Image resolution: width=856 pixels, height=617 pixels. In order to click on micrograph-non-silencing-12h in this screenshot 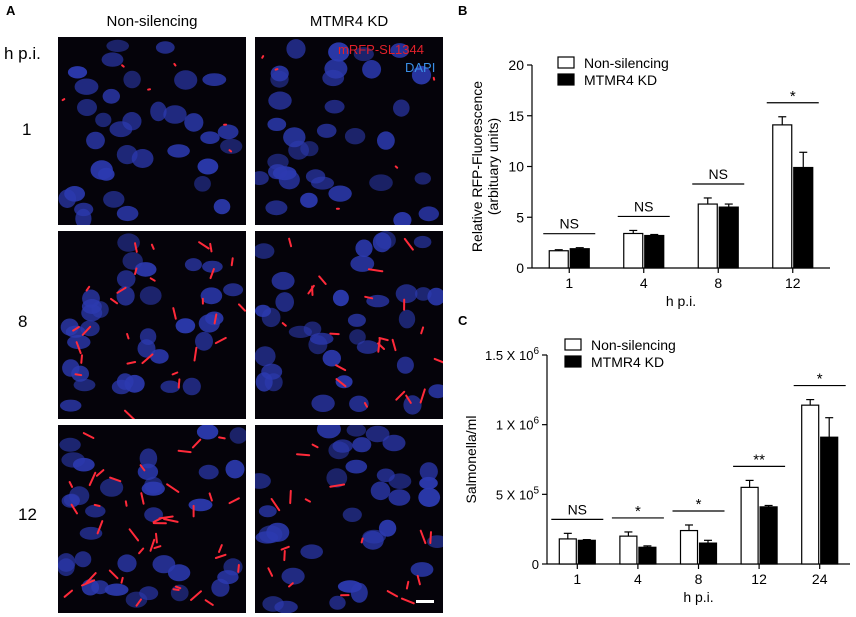, I will do `click(152, 519)`.